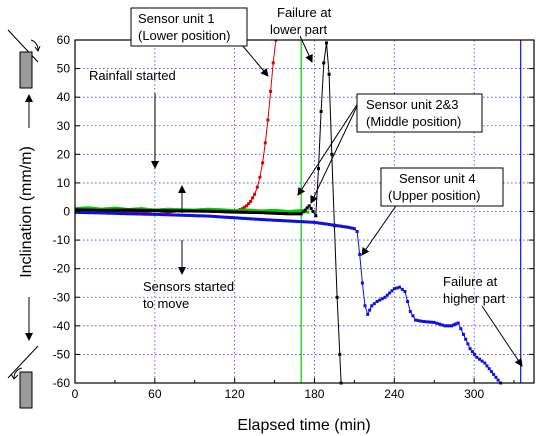 This screenshot has width=539, height=436. What do you see at coordinates (66, 212) in the screenshot?
I see `y-tick-label: 0` at bounding box center [66, 212].